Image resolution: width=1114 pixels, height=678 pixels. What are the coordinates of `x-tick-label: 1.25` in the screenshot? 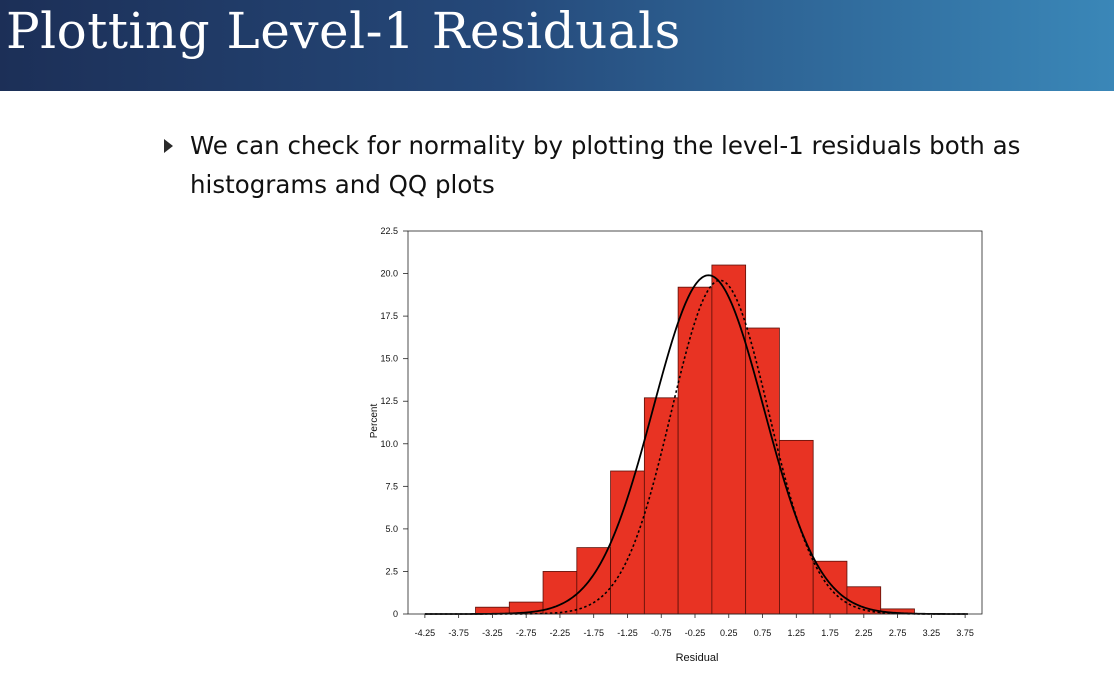 It's located at (797, 633).